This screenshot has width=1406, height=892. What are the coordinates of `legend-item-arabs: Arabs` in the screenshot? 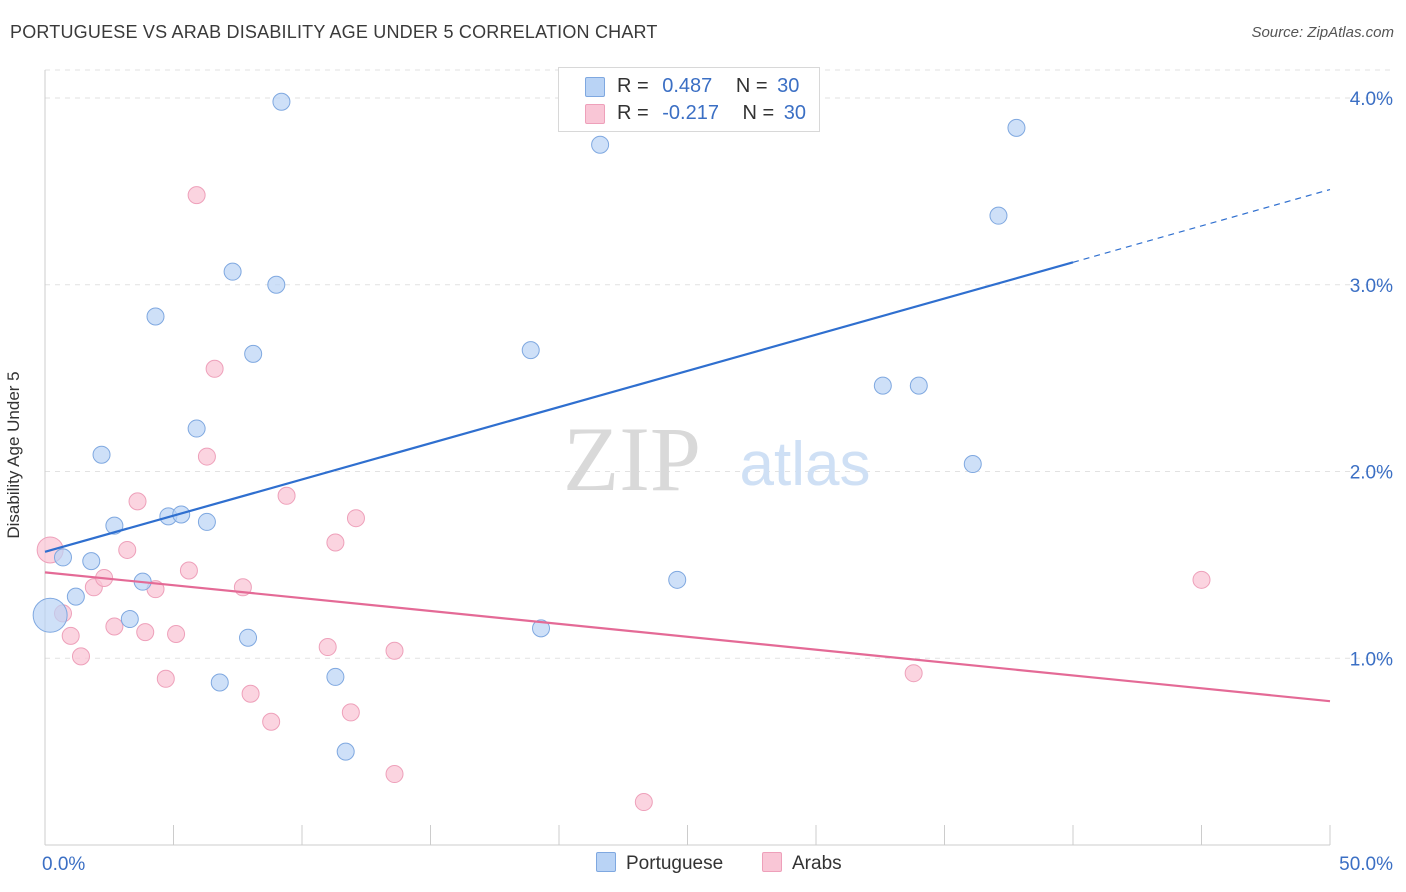 It's located at (802, 863).